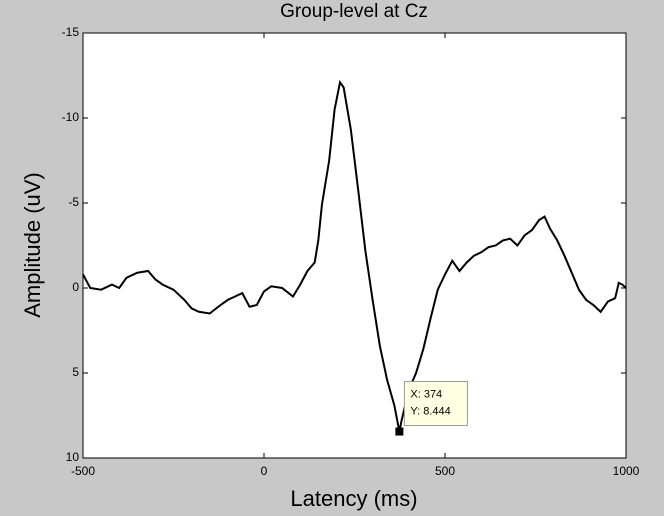  I want to click on y-axis-label: Amplitude (uV), so click(32, 245).